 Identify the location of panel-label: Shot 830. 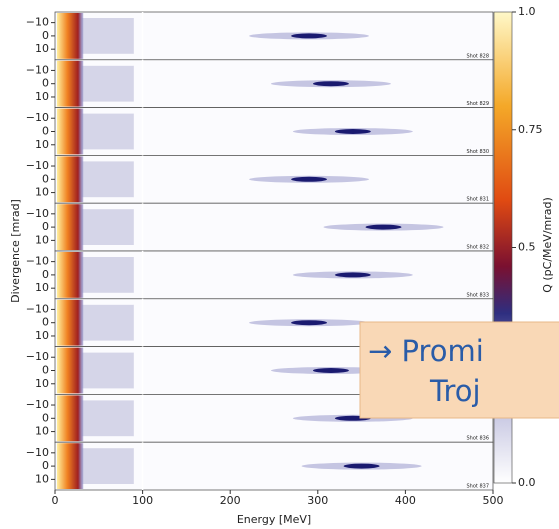
(478, 152).